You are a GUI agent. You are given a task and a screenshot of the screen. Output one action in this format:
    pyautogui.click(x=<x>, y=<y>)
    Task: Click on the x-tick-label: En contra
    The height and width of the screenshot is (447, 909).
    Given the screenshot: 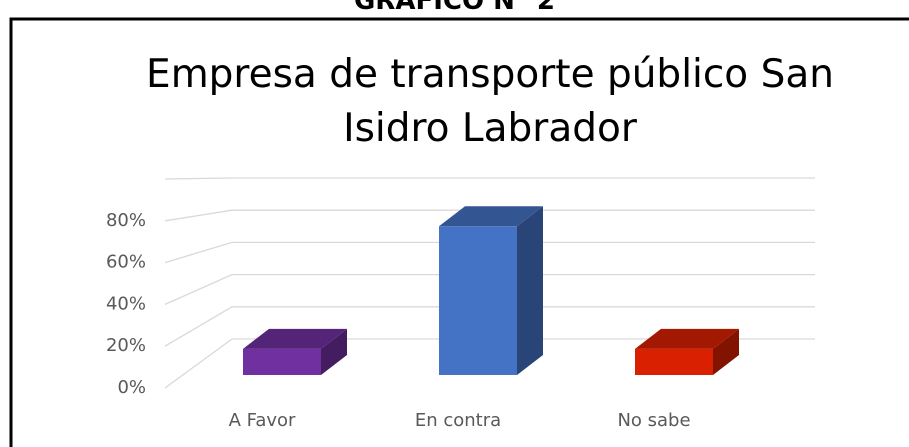 What is the action you would take?
    pyautogui.click(x=458, y=420)
    